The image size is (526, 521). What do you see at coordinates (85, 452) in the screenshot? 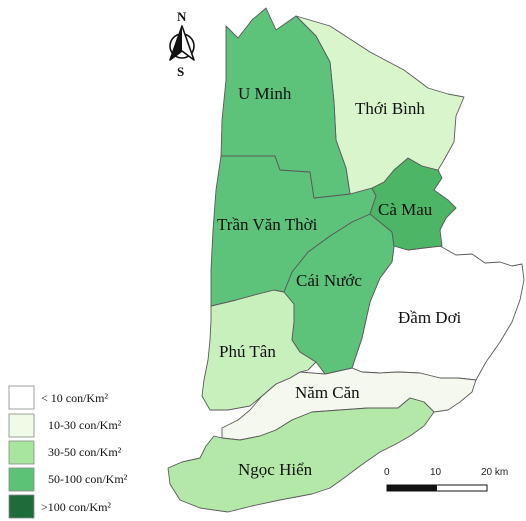
I see `legend-label-30-50: 30-50 con/Km²` at bounding box center [85, 452].